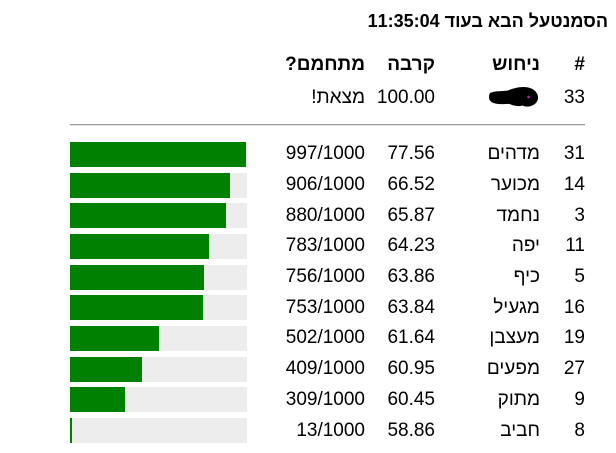 The width and height of the screenshot is (616, 453). What do you see at coordinates (411, 64) in the screenshot?
I see `col-header-closeness: קרבה` at bounding box center [411, 64].